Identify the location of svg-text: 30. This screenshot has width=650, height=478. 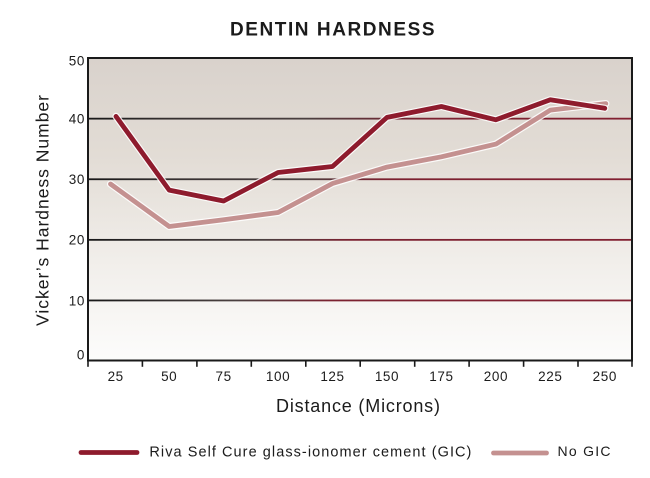
(77, 179).